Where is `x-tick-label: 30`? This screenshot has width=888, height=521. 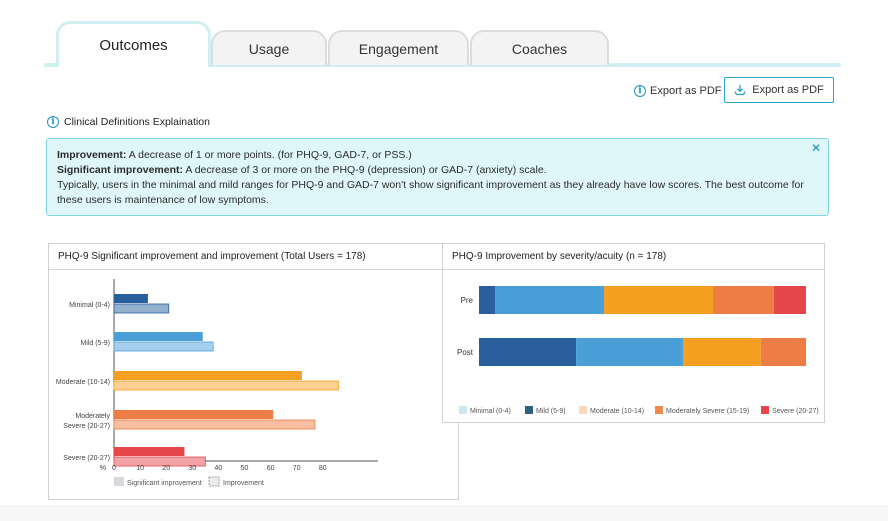
x-tick-label: 30 is located at coordinates (192, 468).